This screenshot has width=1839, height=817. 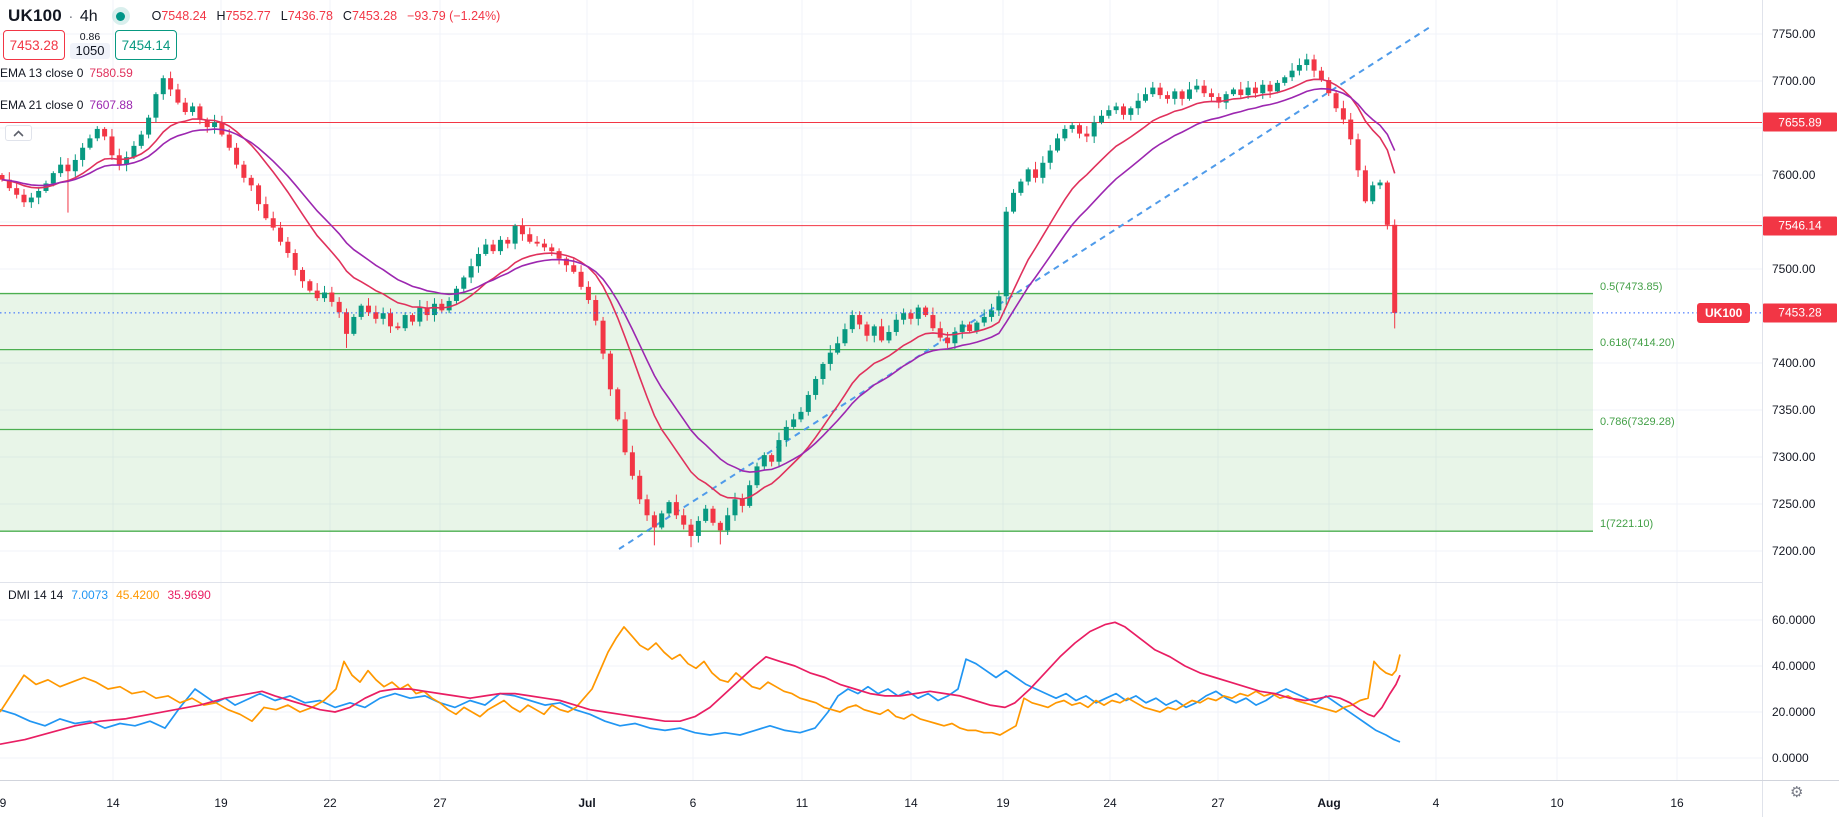 What do you see at coordinates (18, 133) in the screenshot?
I see `legend-collapse-button` at bounding box center [18, 133].